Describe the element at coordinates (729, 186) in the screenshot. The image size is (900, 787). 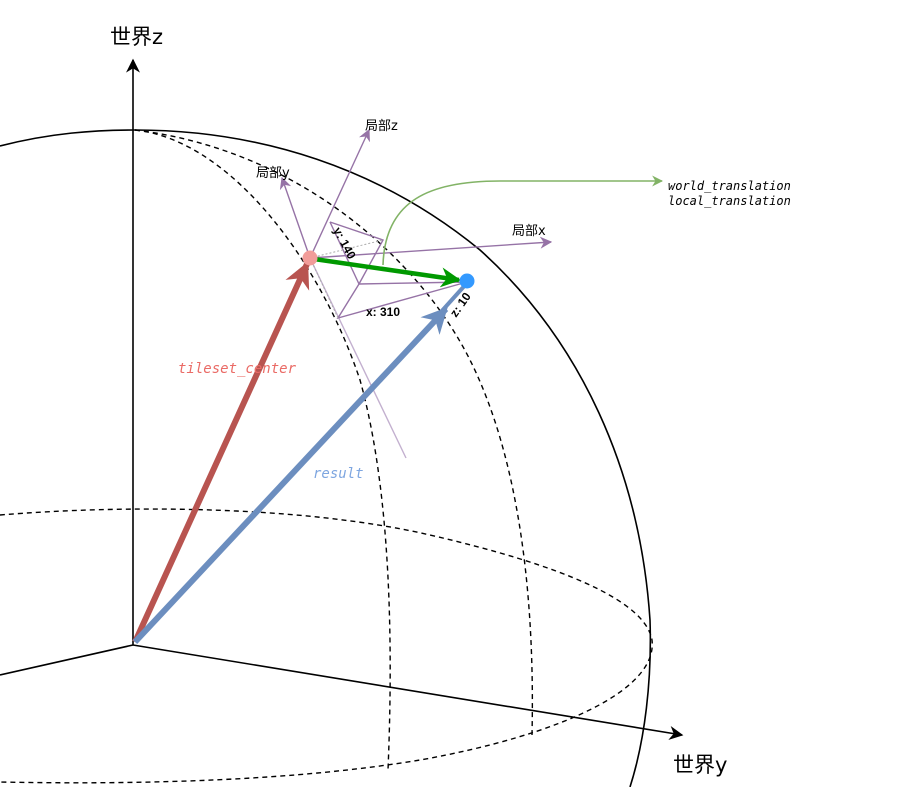
I see `annotation-line-1: world_translation` at that location.